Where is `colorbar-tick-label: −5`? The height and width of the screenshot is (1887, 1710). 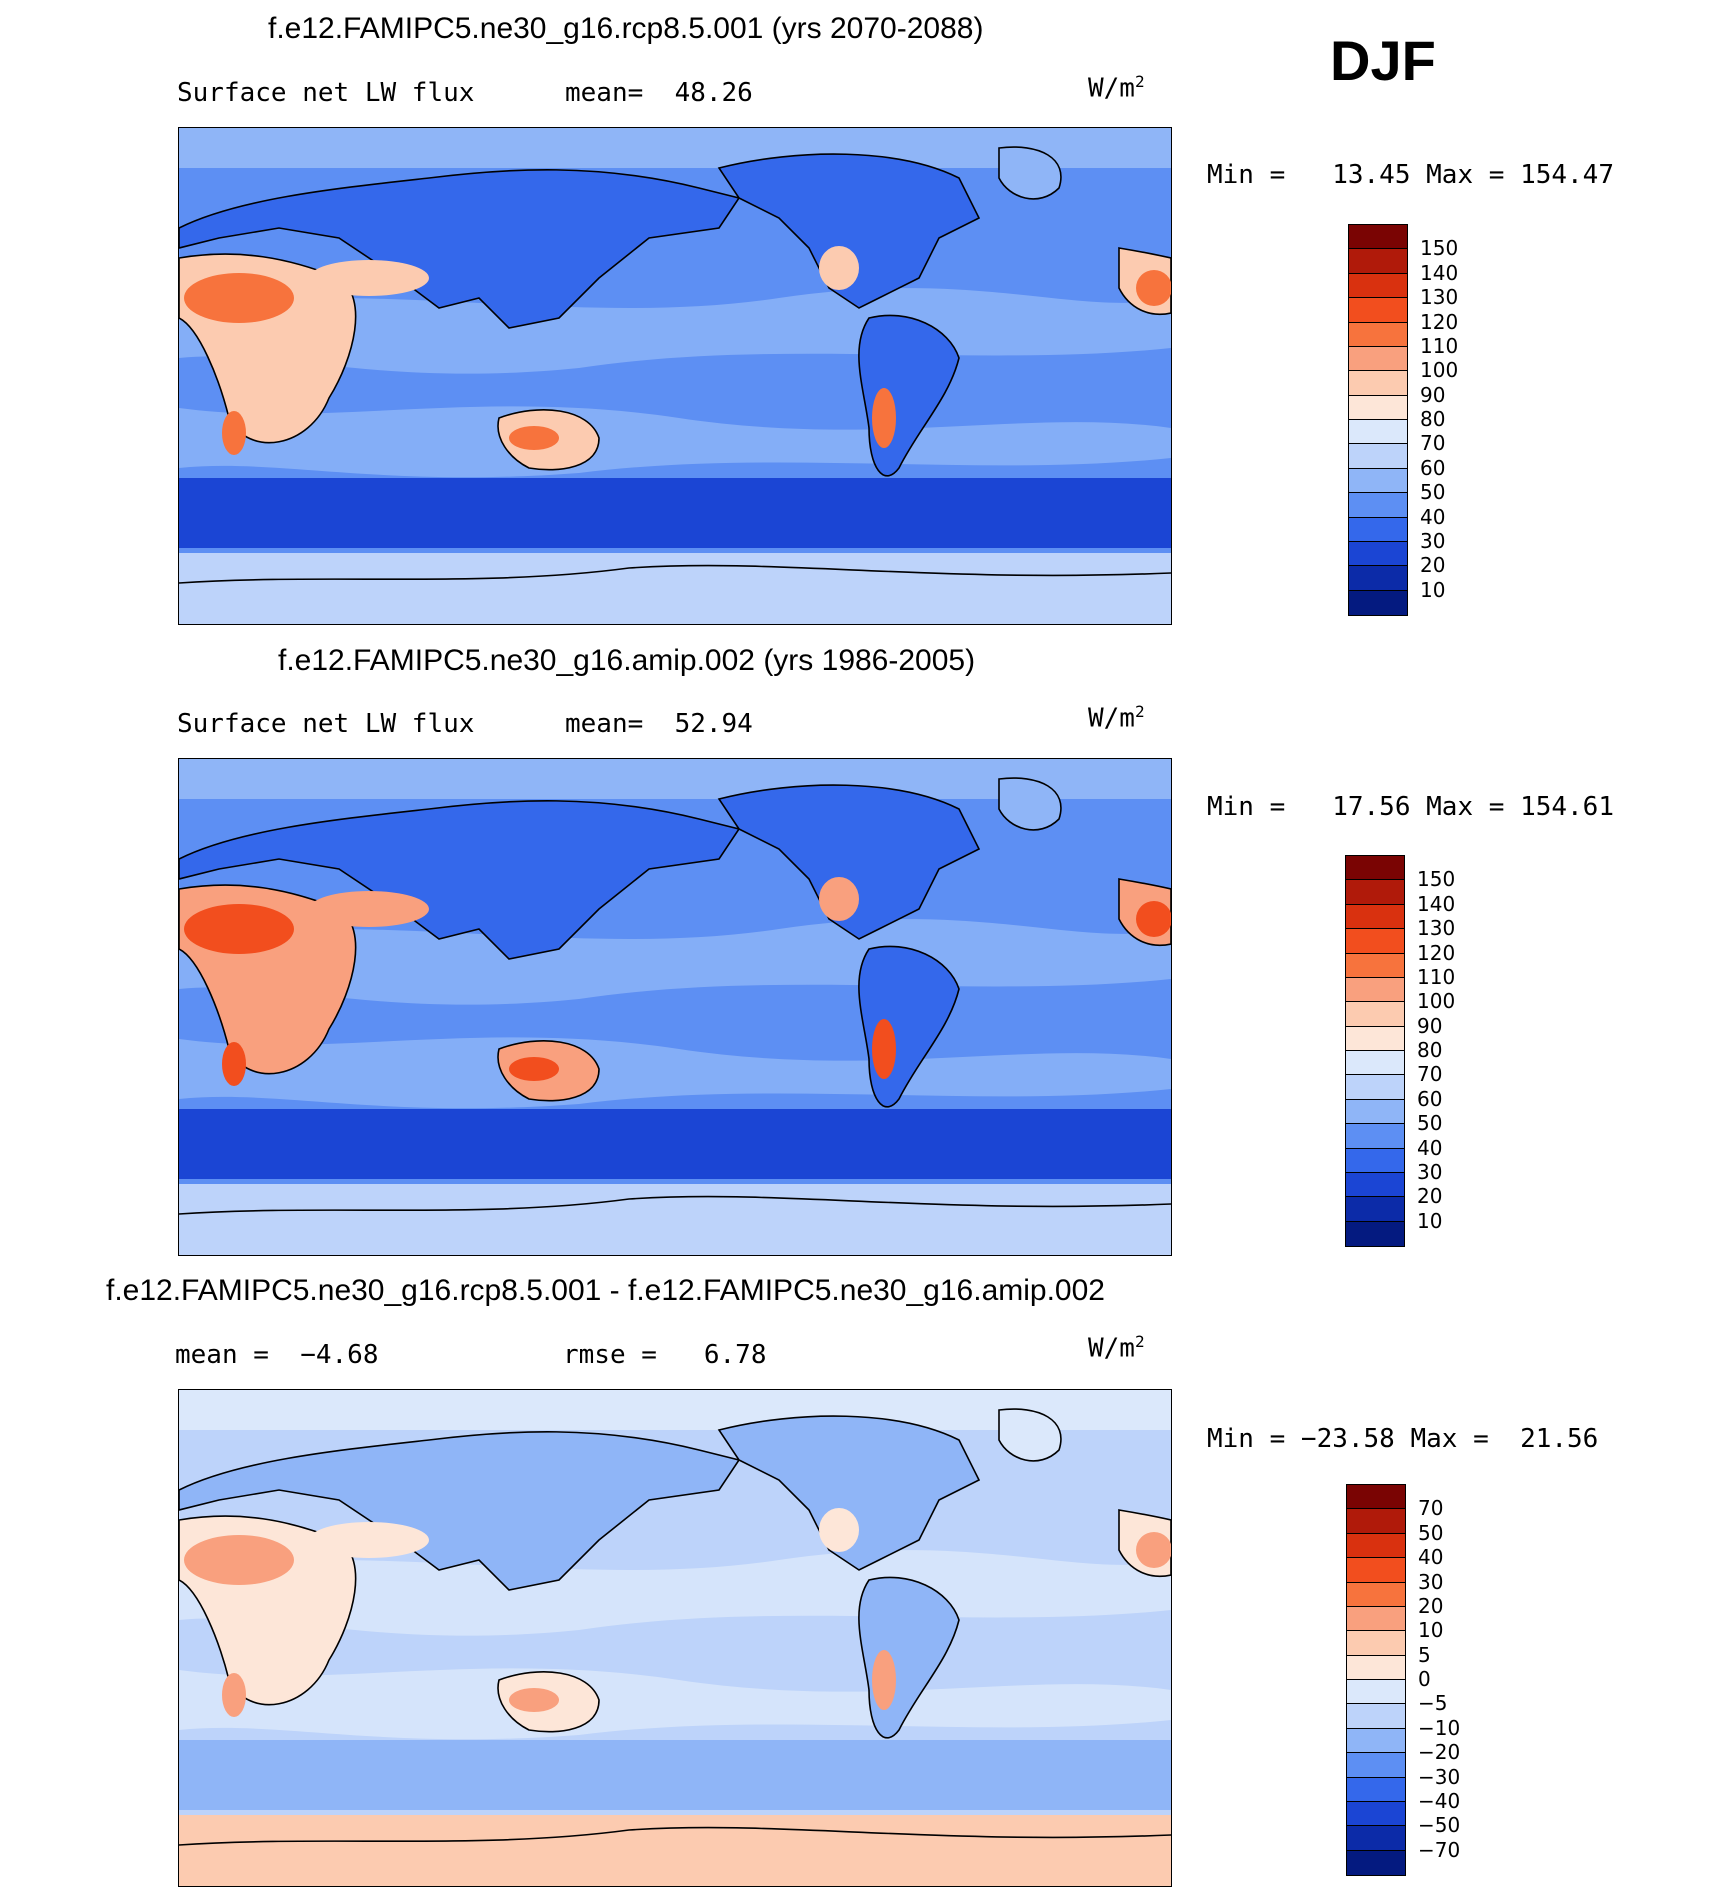 colorbar-tick-label: −5 is located at coordinates (1433, 1703).